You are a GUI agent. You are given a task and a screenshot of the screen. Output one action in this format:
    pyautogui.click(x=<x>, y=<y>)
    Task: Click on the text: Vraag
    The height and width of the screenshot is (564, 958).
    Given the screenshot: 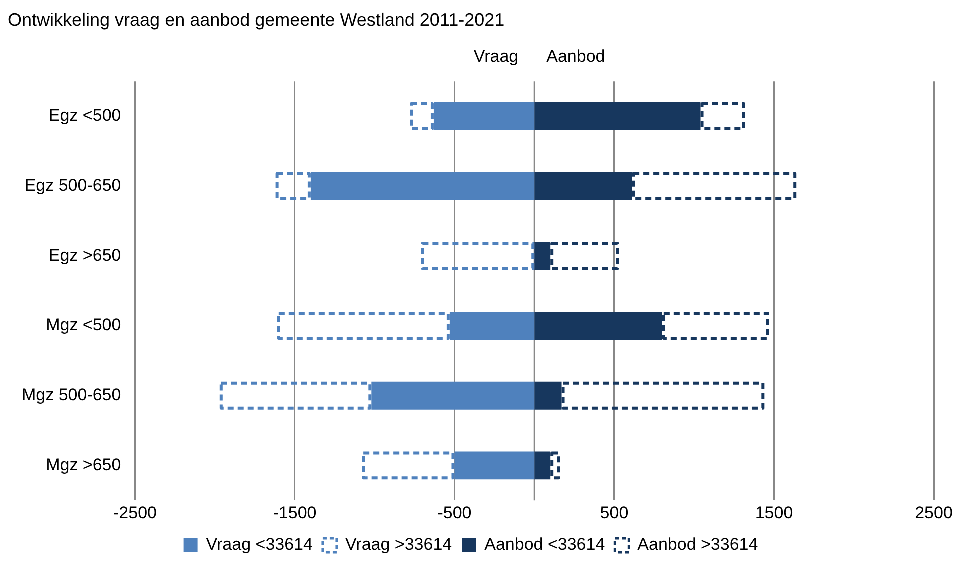 What is the action you would take?
    pyautogui.click(x=496, y=56)
    